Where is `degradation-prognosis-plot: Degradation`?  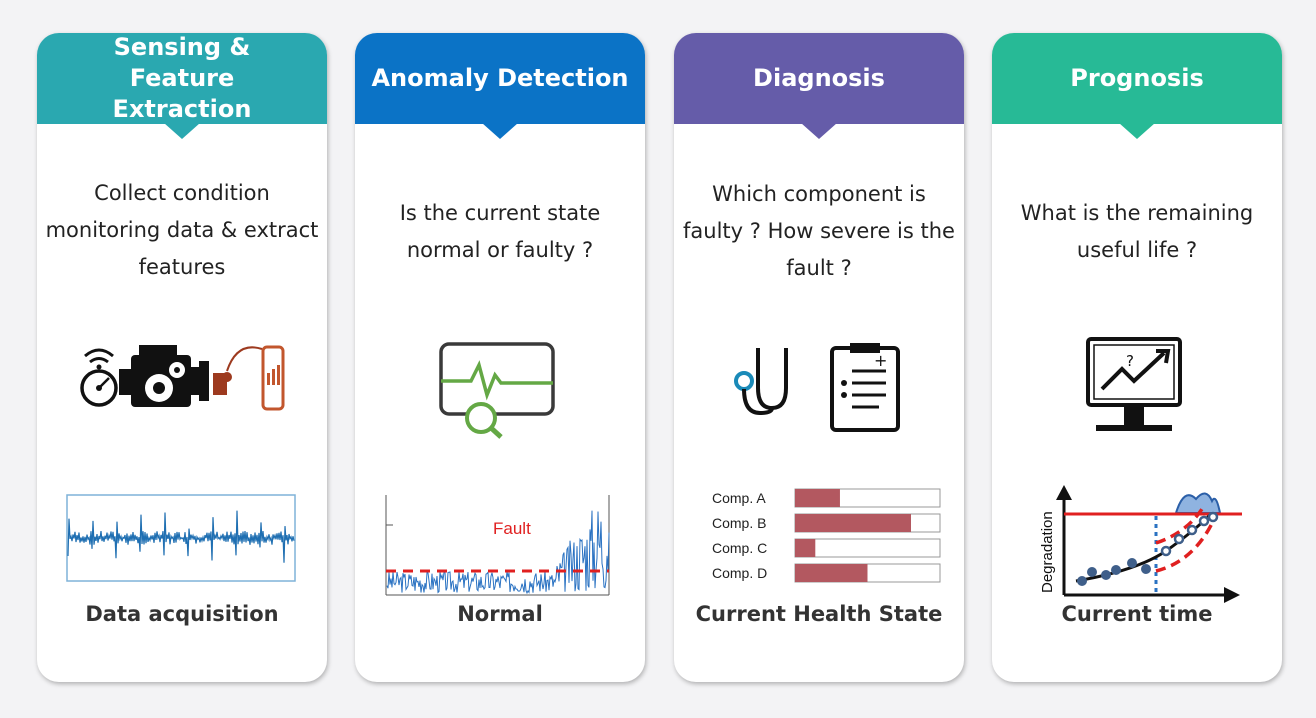
degradation-prognosis-plot: Degradation is located at coordinates (1140, 544).